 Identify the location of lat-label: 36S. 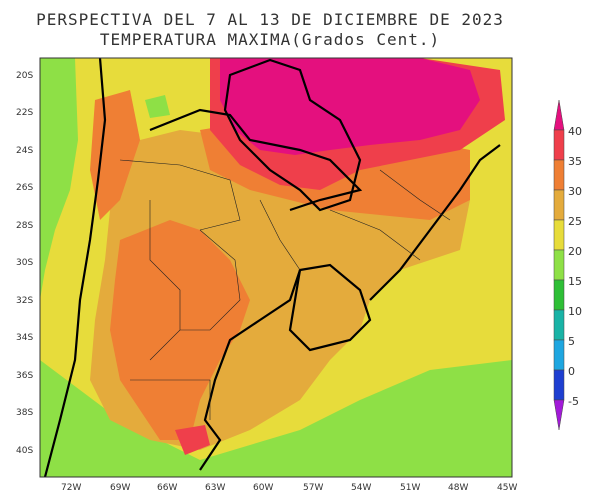
(24, 376).